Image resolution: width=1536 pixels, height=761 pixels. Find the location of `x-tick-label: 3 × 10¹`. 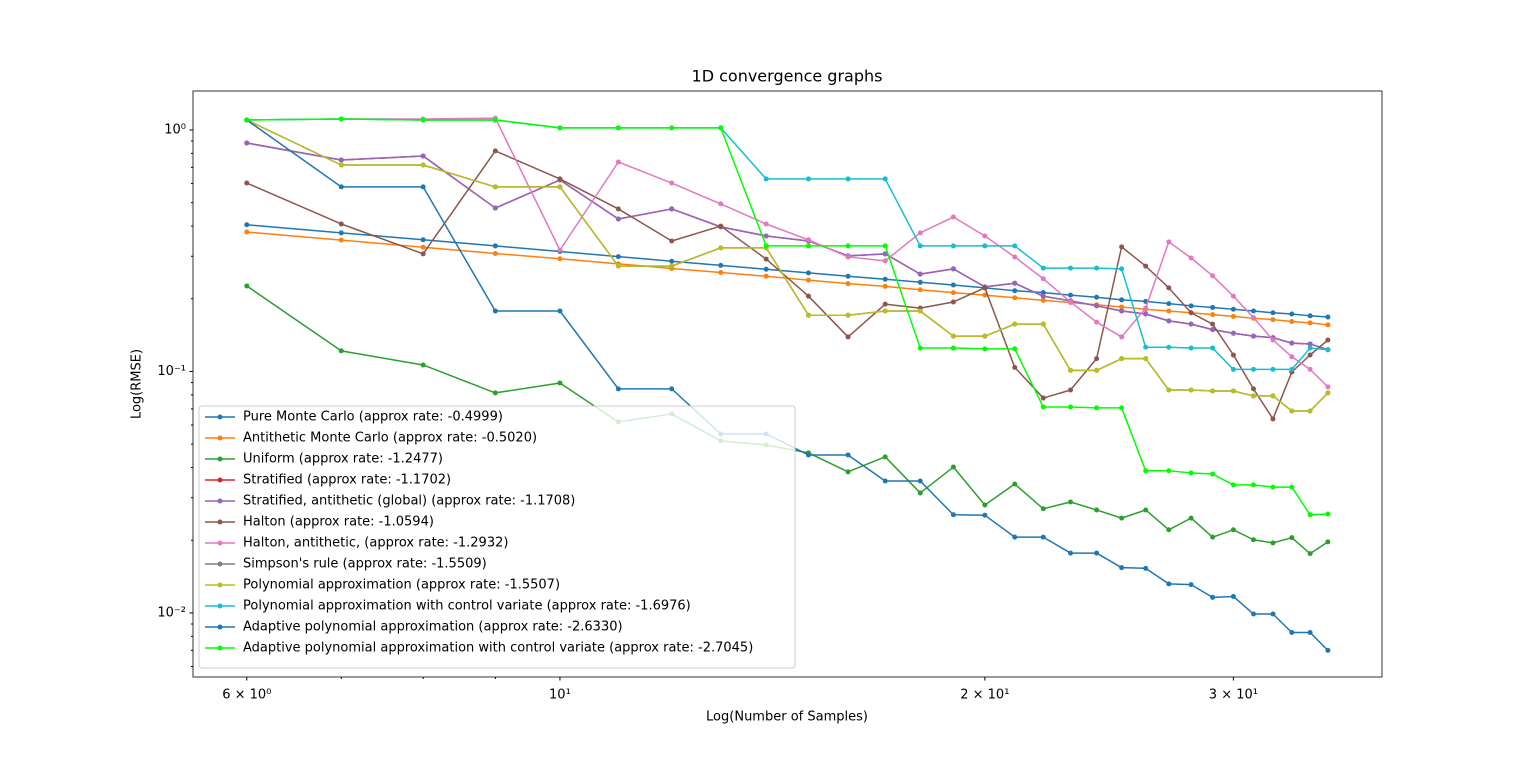

x-tick-label: 3 × 10¹ is located at coordinates (1233, 695).